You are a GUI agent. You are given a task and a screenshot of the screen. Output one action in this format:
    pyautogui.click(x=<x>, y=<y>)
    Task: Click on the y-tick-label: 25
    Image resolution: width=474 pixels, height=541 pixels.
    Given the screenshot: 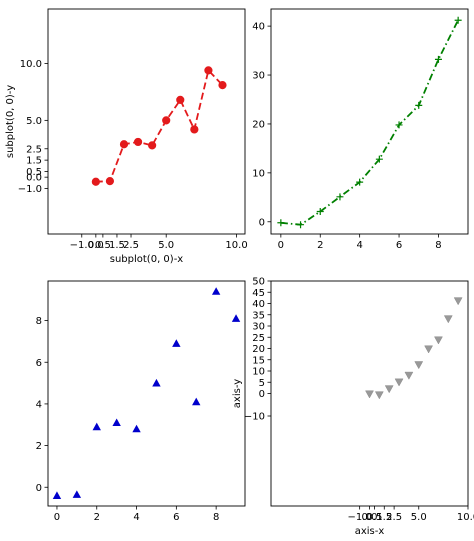 What is the action you would take?
    pyautogui.click(x=258, y=338)
    